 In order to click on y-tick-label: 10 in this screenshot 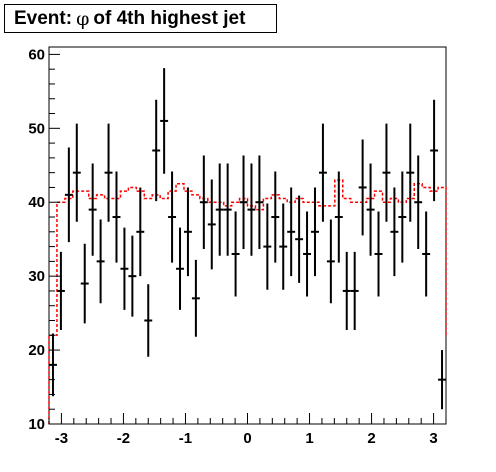, I will do `click(36, 424)`.